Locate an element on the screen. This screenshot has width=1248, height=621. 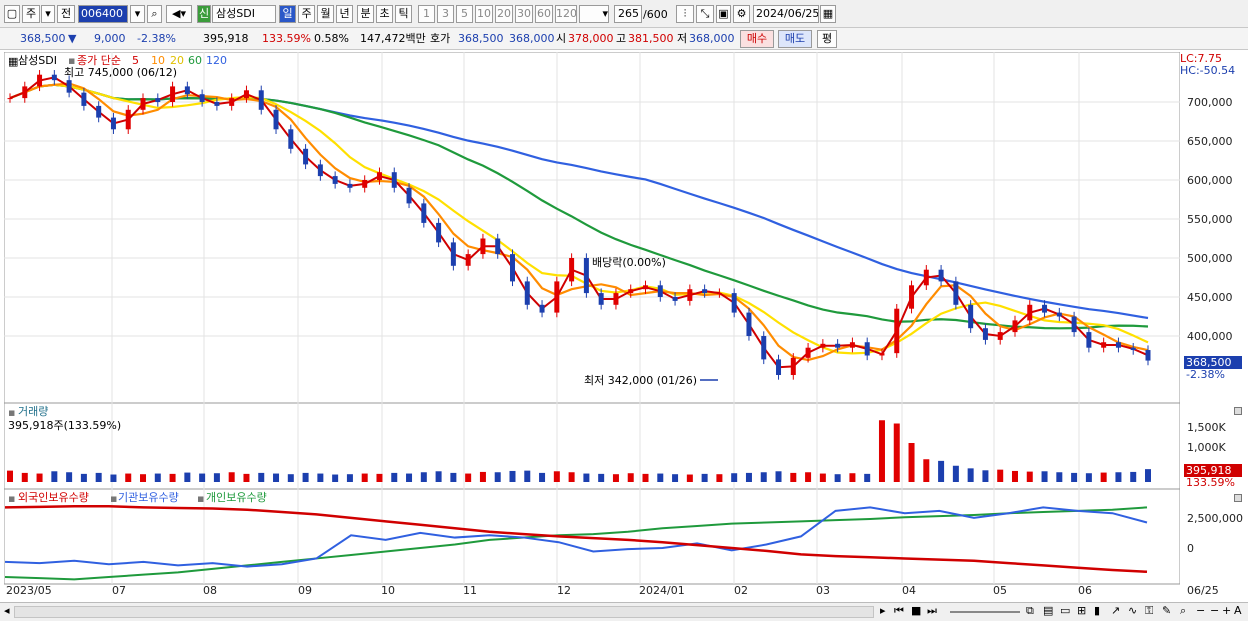
crosshair-icon: ⤡ is located at coordinates (705, 14).